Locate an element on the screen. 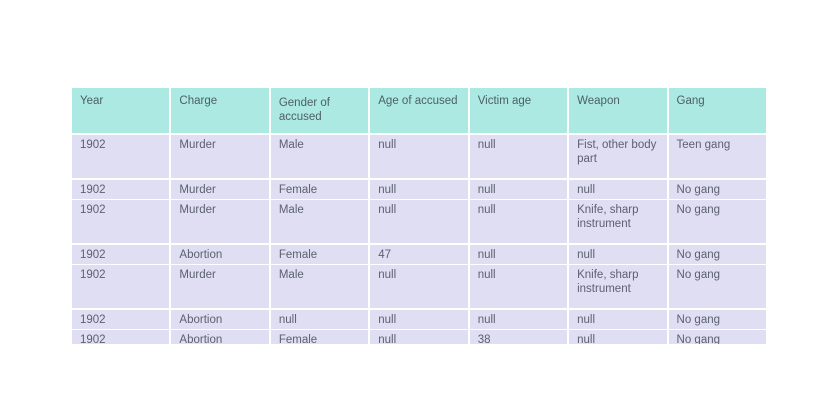 The image size is (840, 409). table-row: 1902 Abortion Female 47 null null No gang is located at coordinates (420, 255).